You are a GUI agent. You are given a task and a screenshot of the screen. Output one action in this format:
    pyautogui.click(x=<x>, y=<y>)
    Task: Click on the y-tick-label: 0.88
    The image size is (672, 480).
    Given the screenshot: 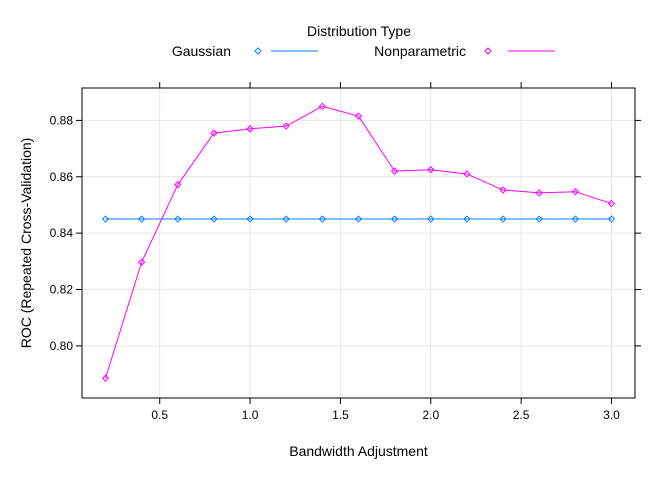 What is the action you would take?
    pyautogui.click(x=62, y=120)
    